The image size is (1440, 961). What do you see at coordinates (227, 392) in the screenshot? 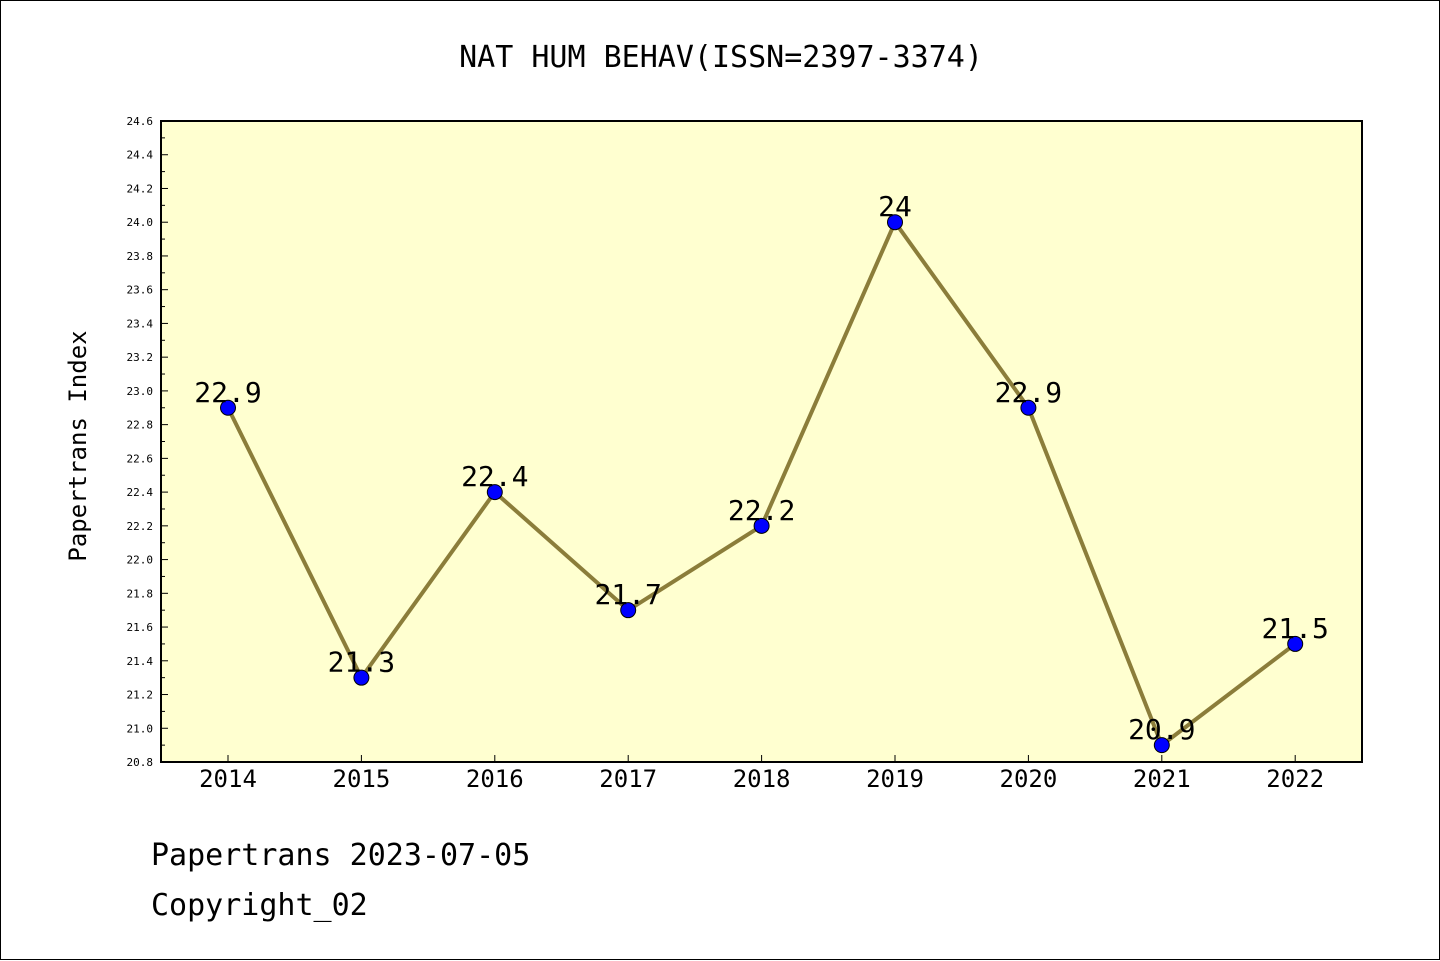
I see `data-label-2014: 22.9` at bounding box center [227, 392].